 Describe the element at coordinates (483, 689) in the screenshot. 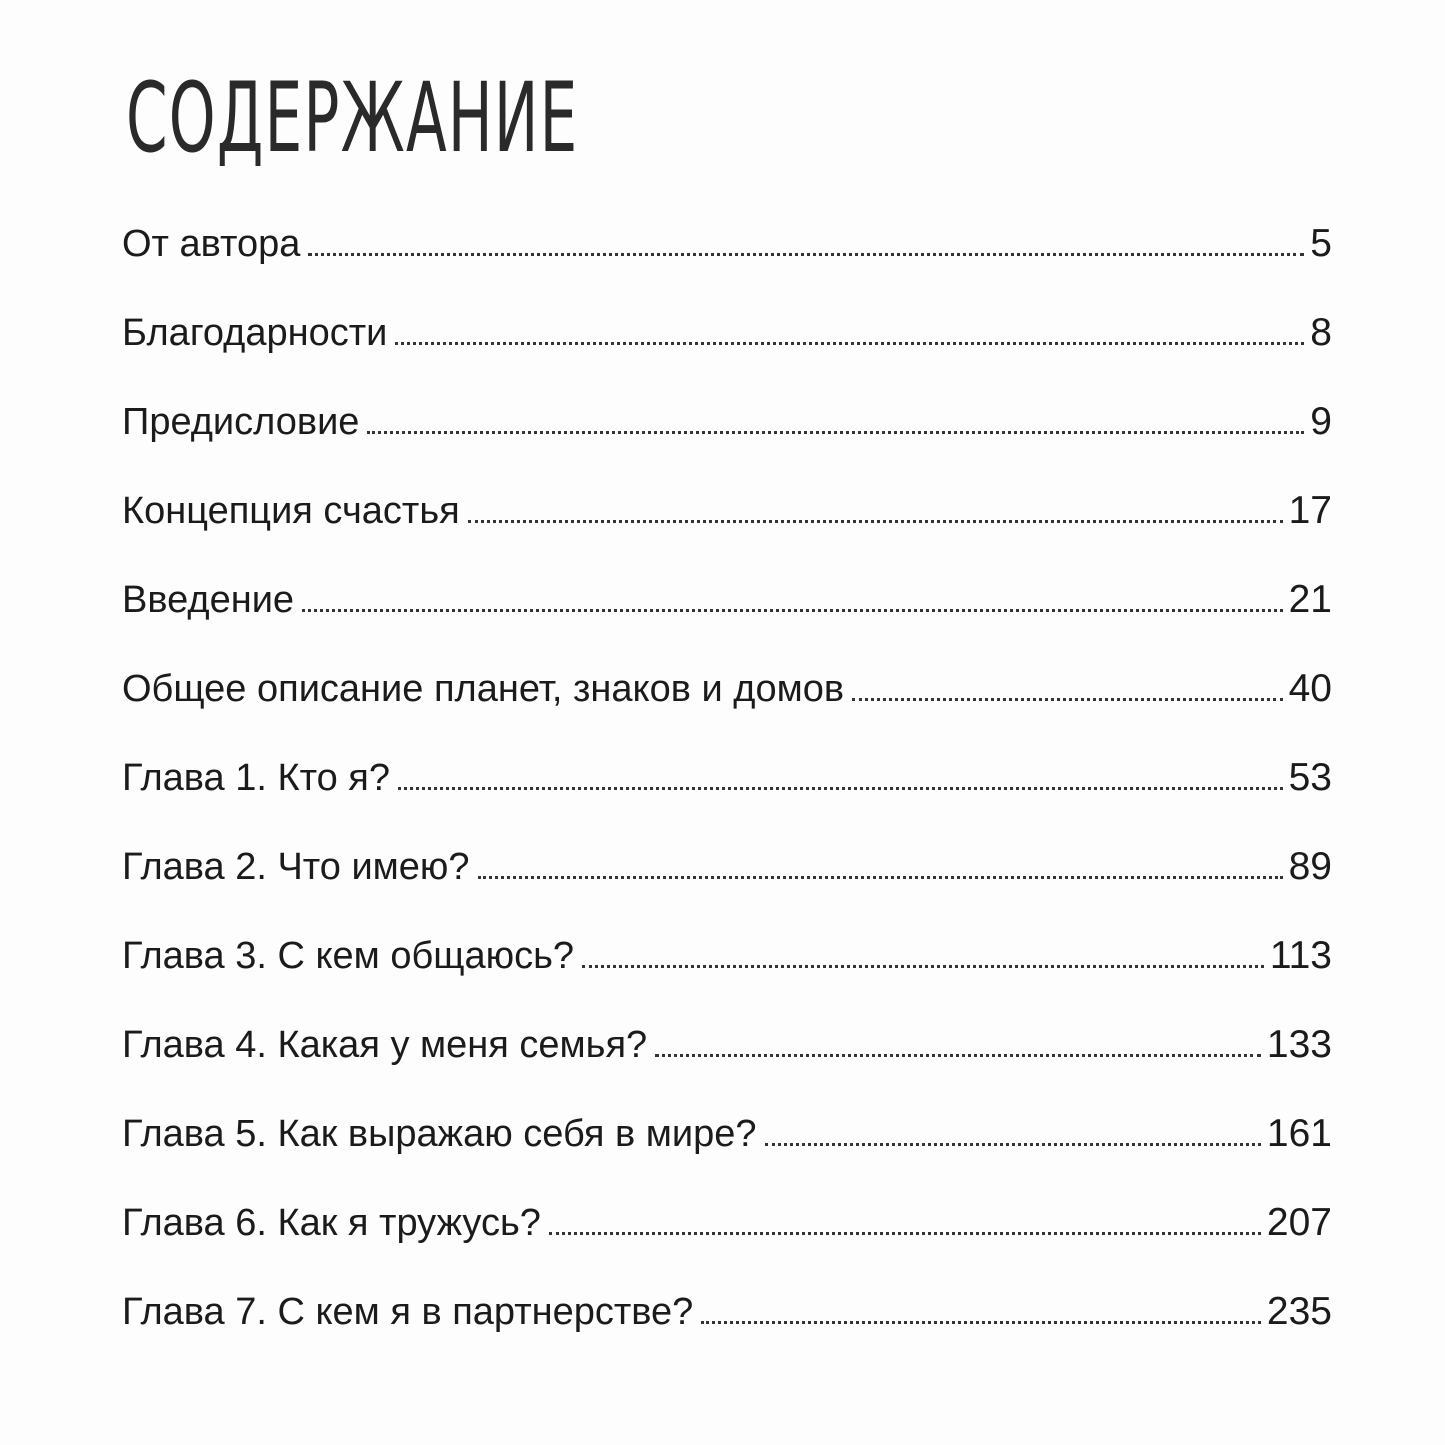

I see `toc-entry-title: Общее описание планет, знаков и домов` at that location.